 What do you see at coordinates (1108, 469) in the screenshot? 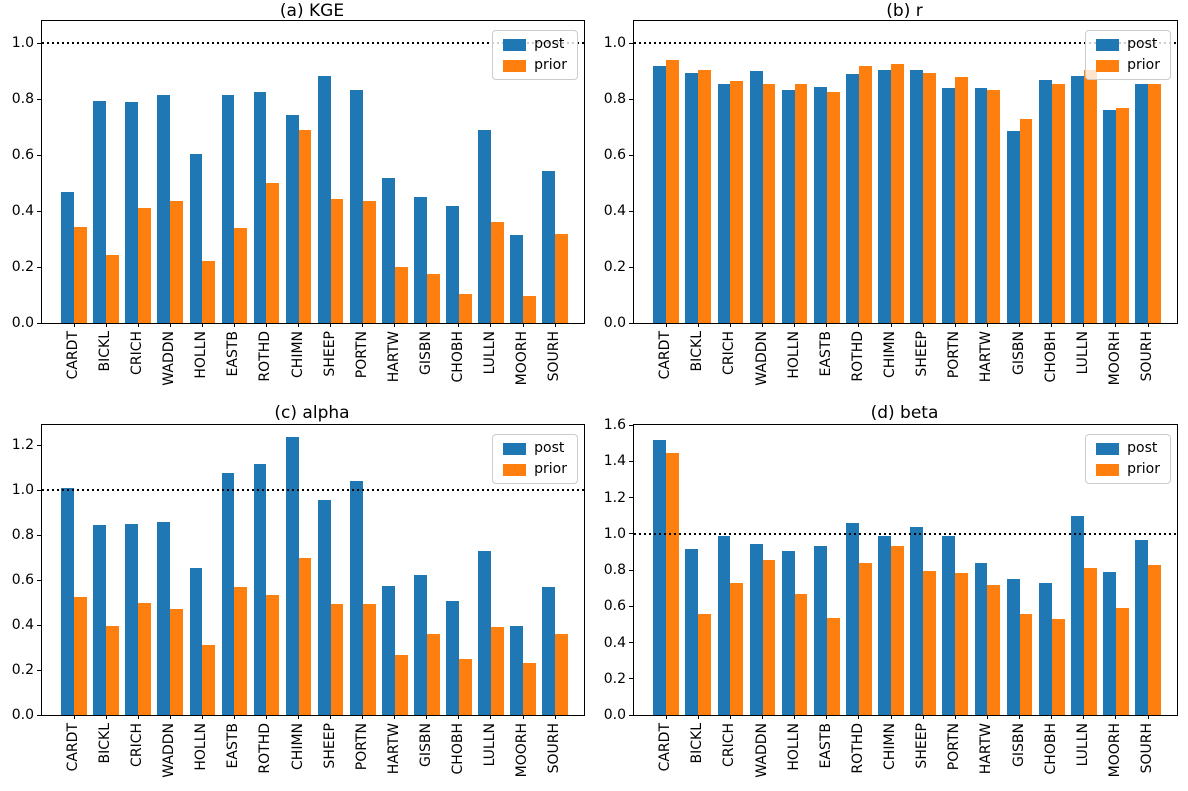
I see `legend-swatch-prior` at bounding box center [1108, 469].